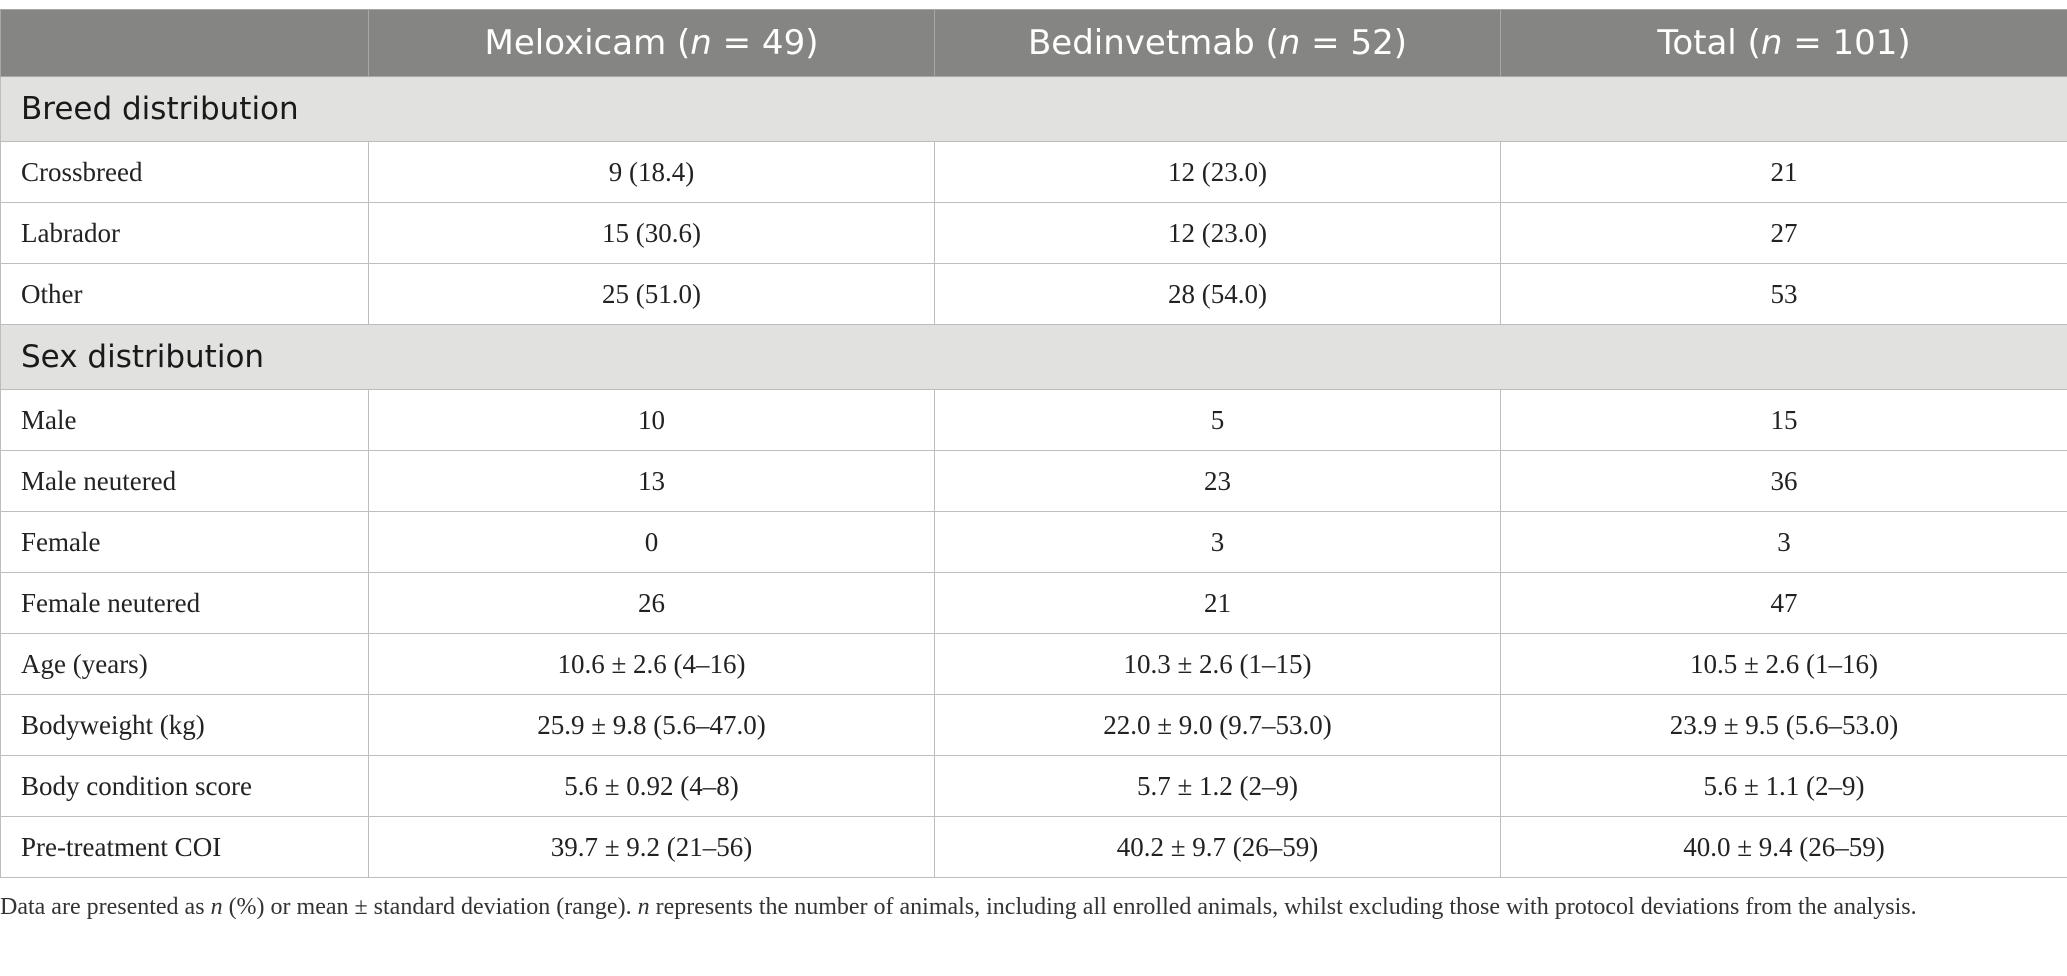 This screenshot has width=2067, height=976. I want to click on cell-meloxicam: 10.6 ± 2.6 (4–16), so click(651, 664).